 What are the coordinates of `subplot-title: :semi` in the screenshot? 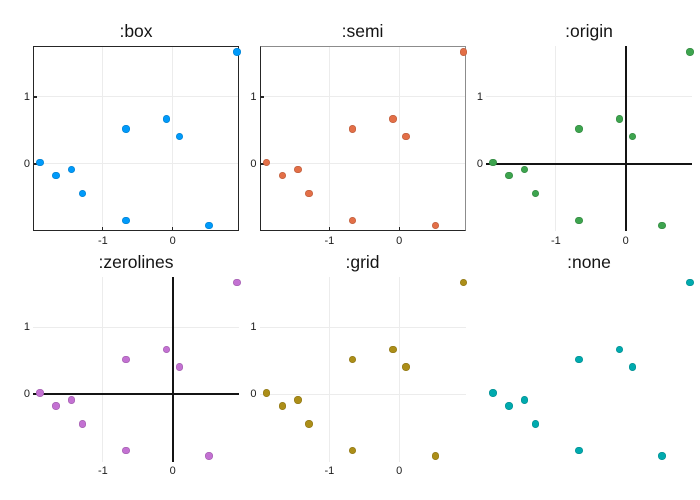 It's located at (362, 31).